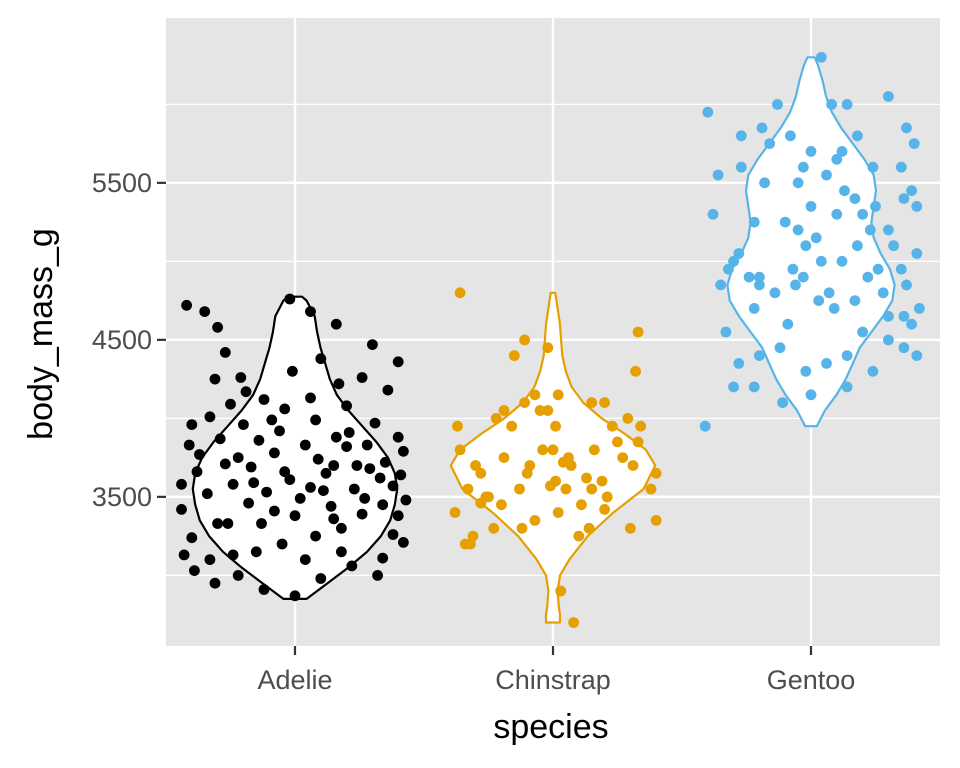 The image size is (960, 768). I want to click on x-tick-label: Adelie, so click(294, 680).